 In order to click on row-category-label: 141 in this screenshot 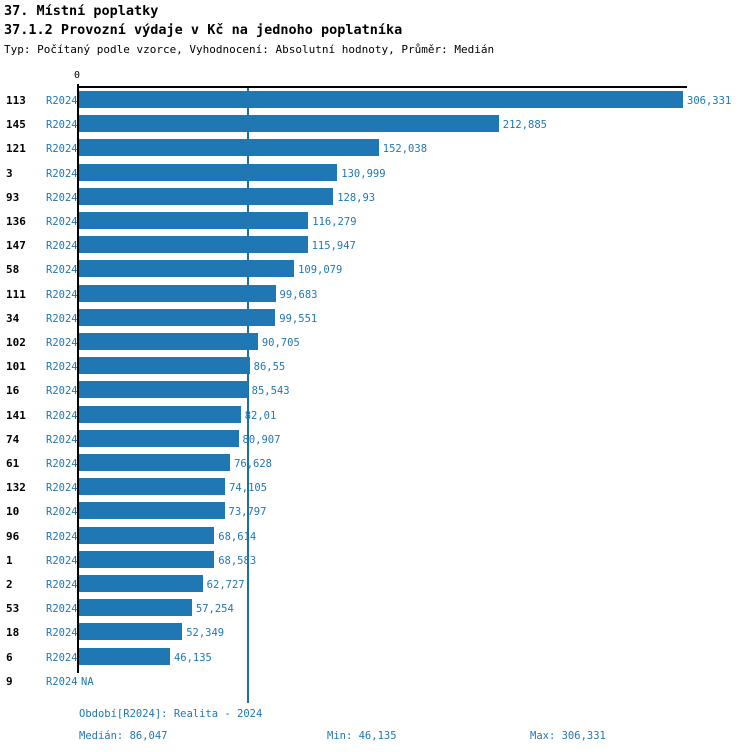, I will do `click(16, 415)`.